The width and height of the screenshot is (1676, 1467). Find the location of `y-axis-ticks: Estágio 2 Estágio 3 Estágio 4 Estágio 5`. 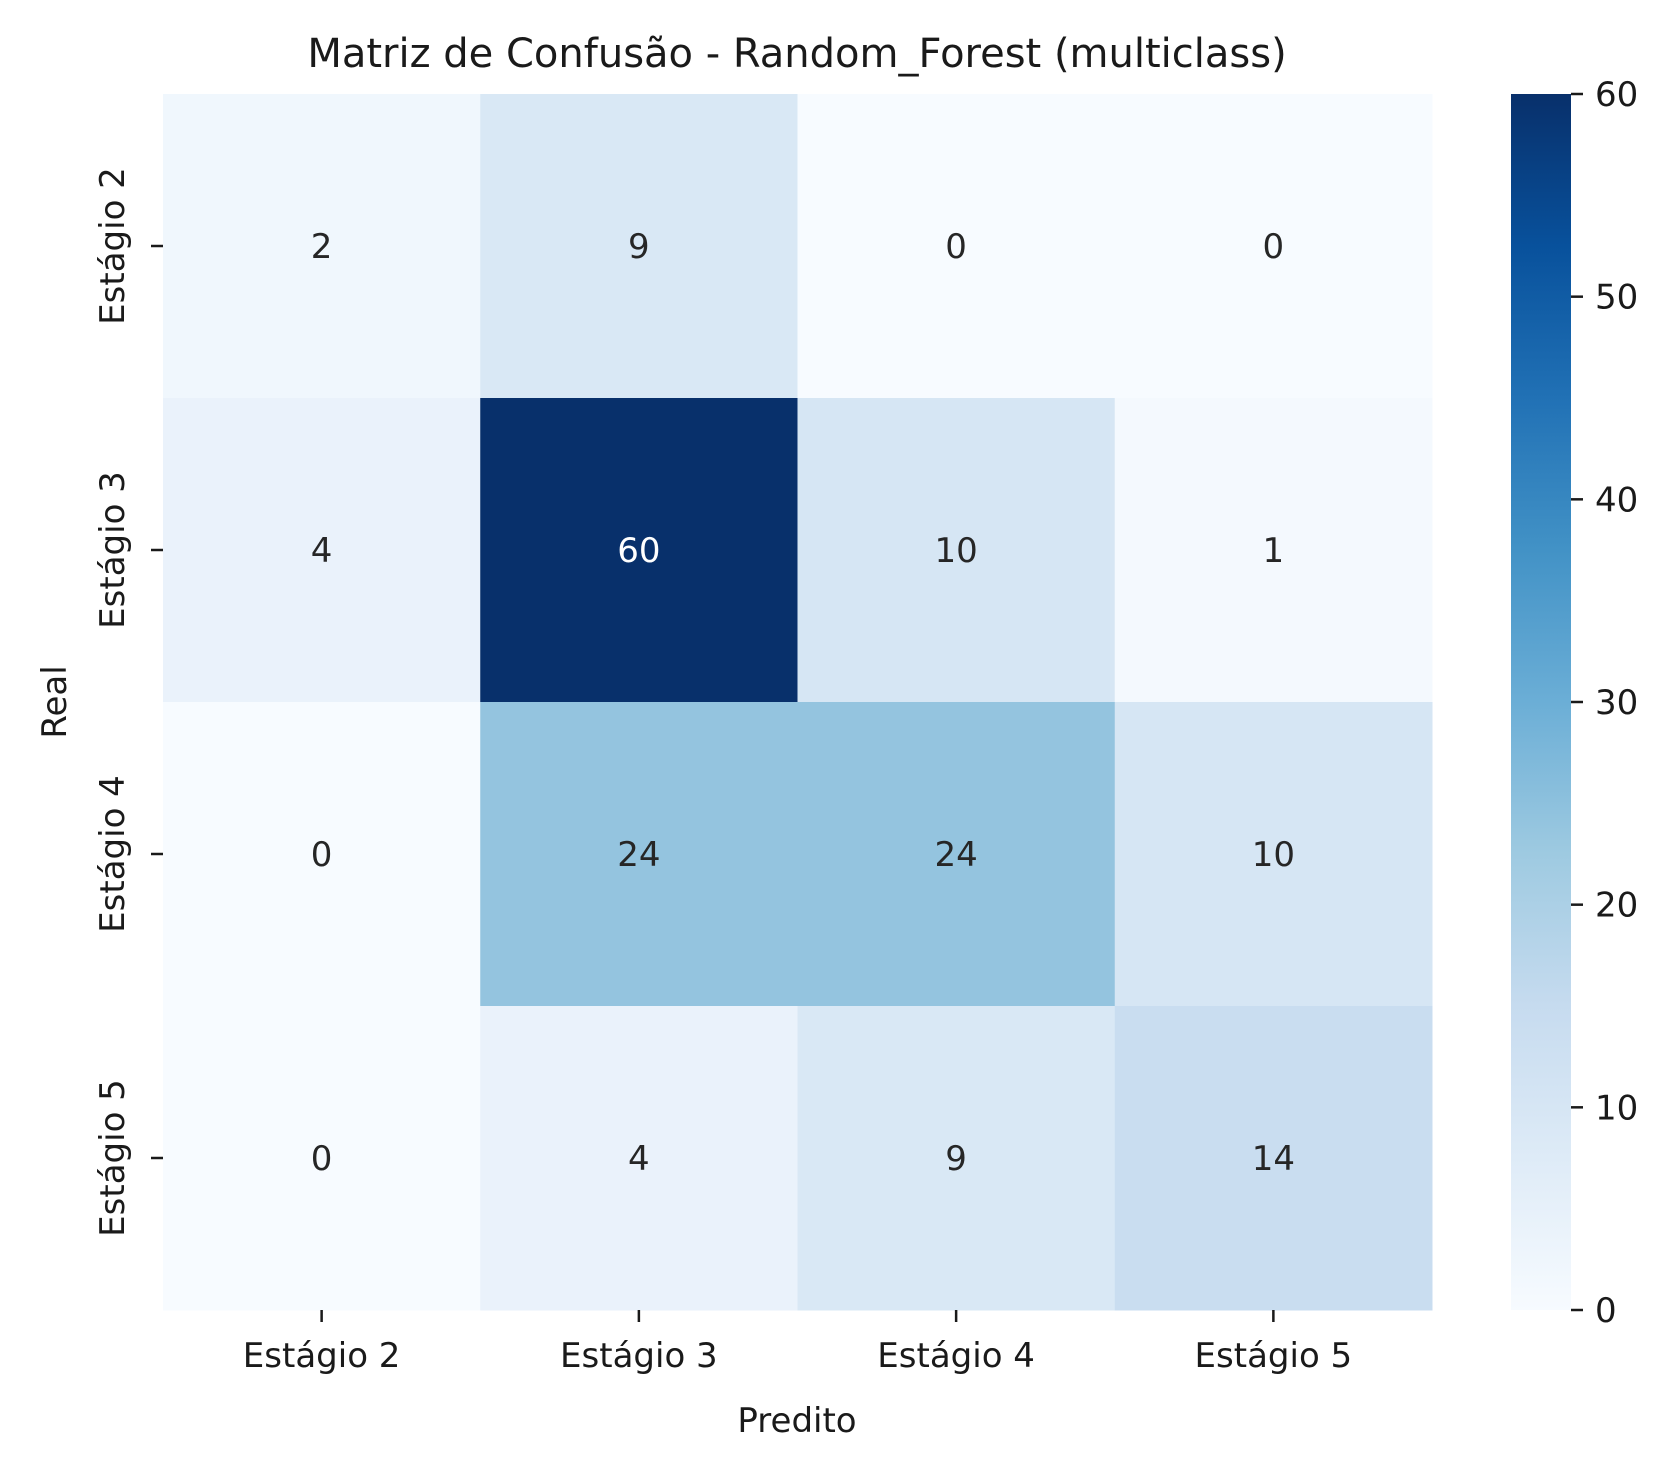

y-axis-ticks: Estágio 2 Estágio 3 Estágio 4 Estágio 5 is located at coordinates (128, 702).